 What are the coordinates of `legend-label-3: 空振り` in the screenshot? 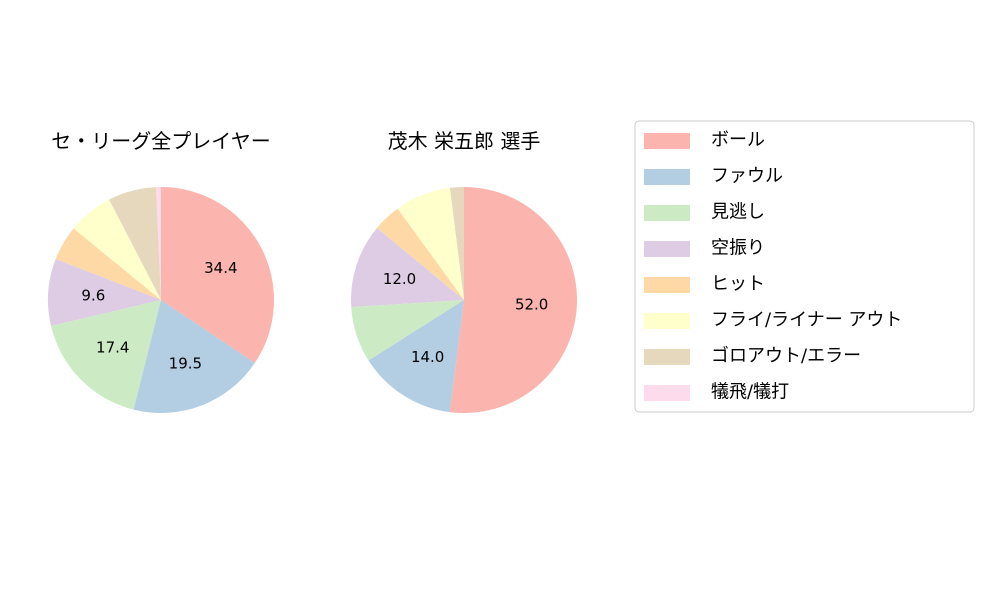 It's located at (738, 248).